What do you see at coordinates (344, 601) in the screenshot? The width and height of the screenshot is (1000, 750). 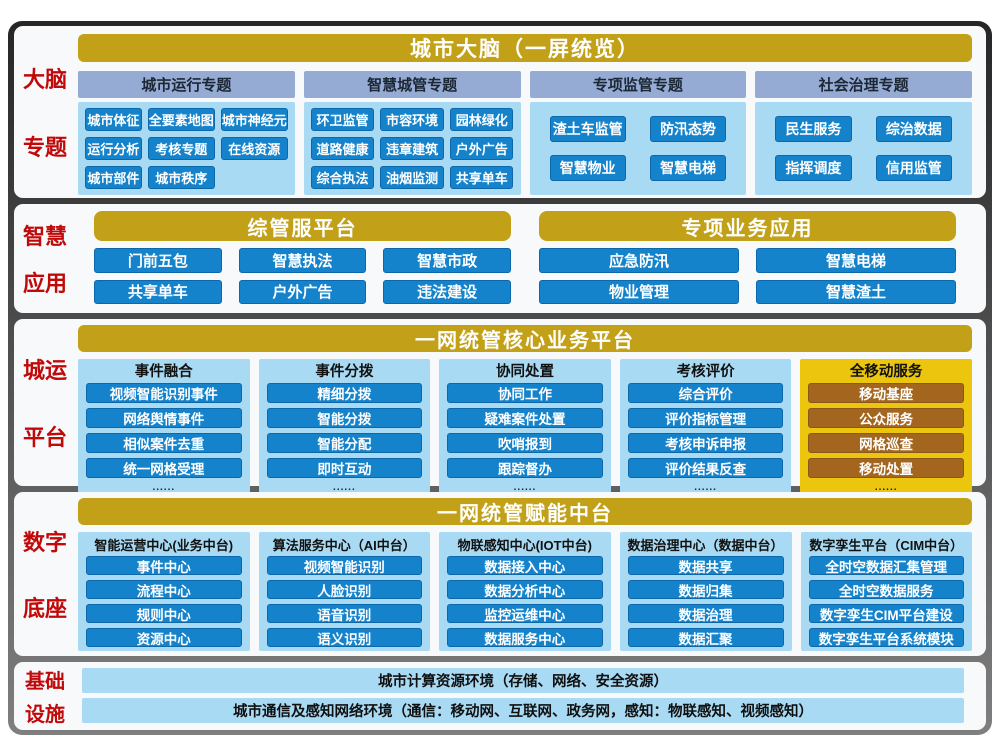 I see `chip-stack: 视频智能识别 人脸识别 语音识别 语义识别` at bounding box center [344, 601].